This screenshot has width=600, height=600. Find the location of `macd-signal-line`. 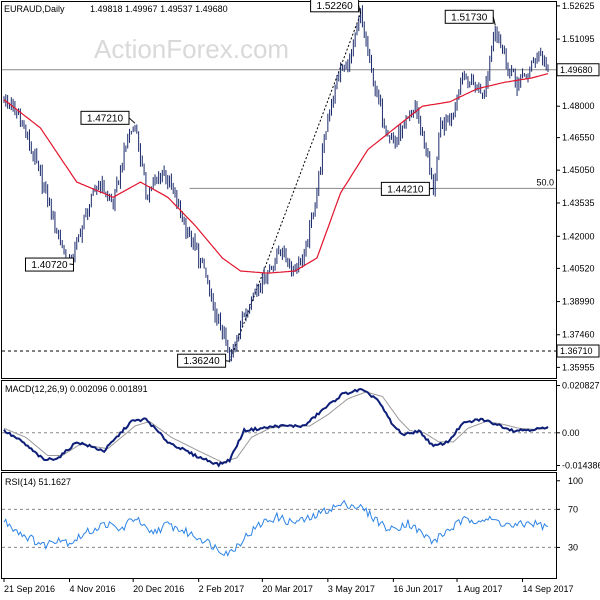

macd-signal-line is located at coordinates (276, 427).